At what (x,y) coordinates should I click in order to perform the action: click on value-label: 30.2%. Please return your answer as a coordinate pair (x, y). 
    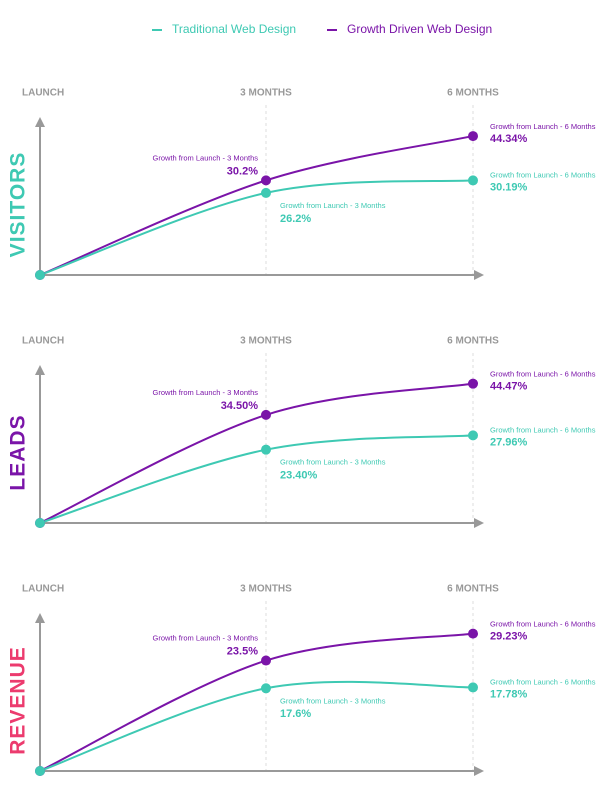
    Looking at the image, I should click on (242, 171).